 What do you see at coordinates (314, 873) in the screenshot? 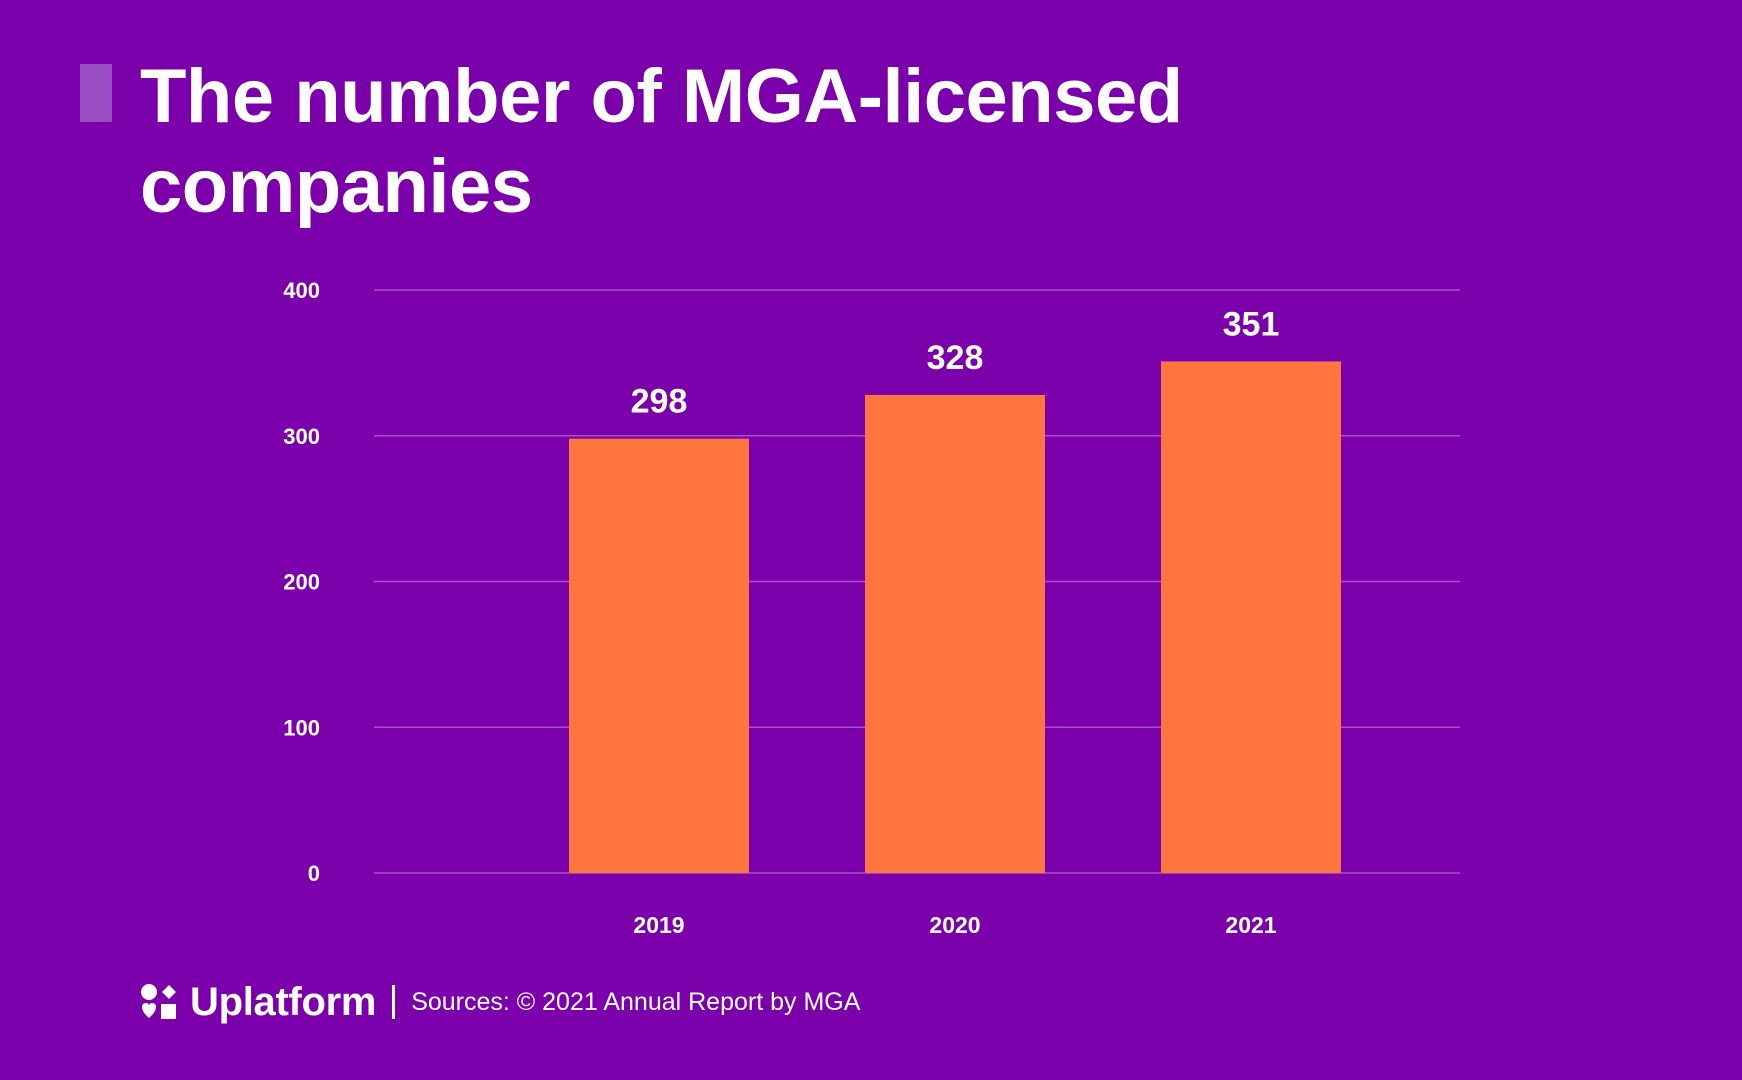
I see `y-tick-label: 0` at bounding box center [314, 873].